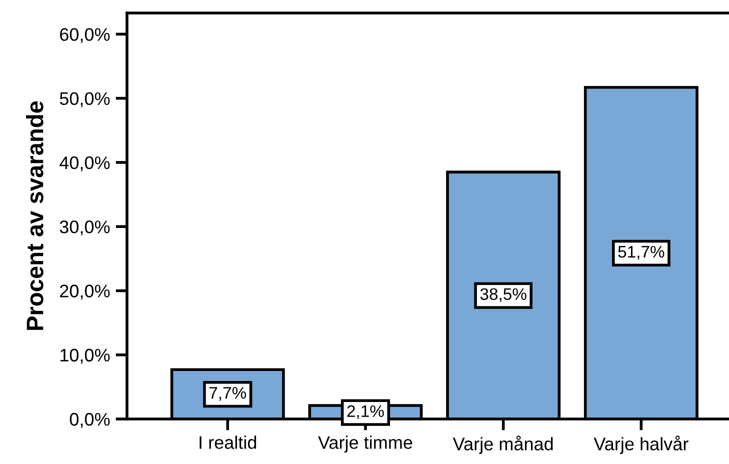 The height and width of the screenshot is (464, 729). I want to click on data-label: 38,5%, so click(503, 295).